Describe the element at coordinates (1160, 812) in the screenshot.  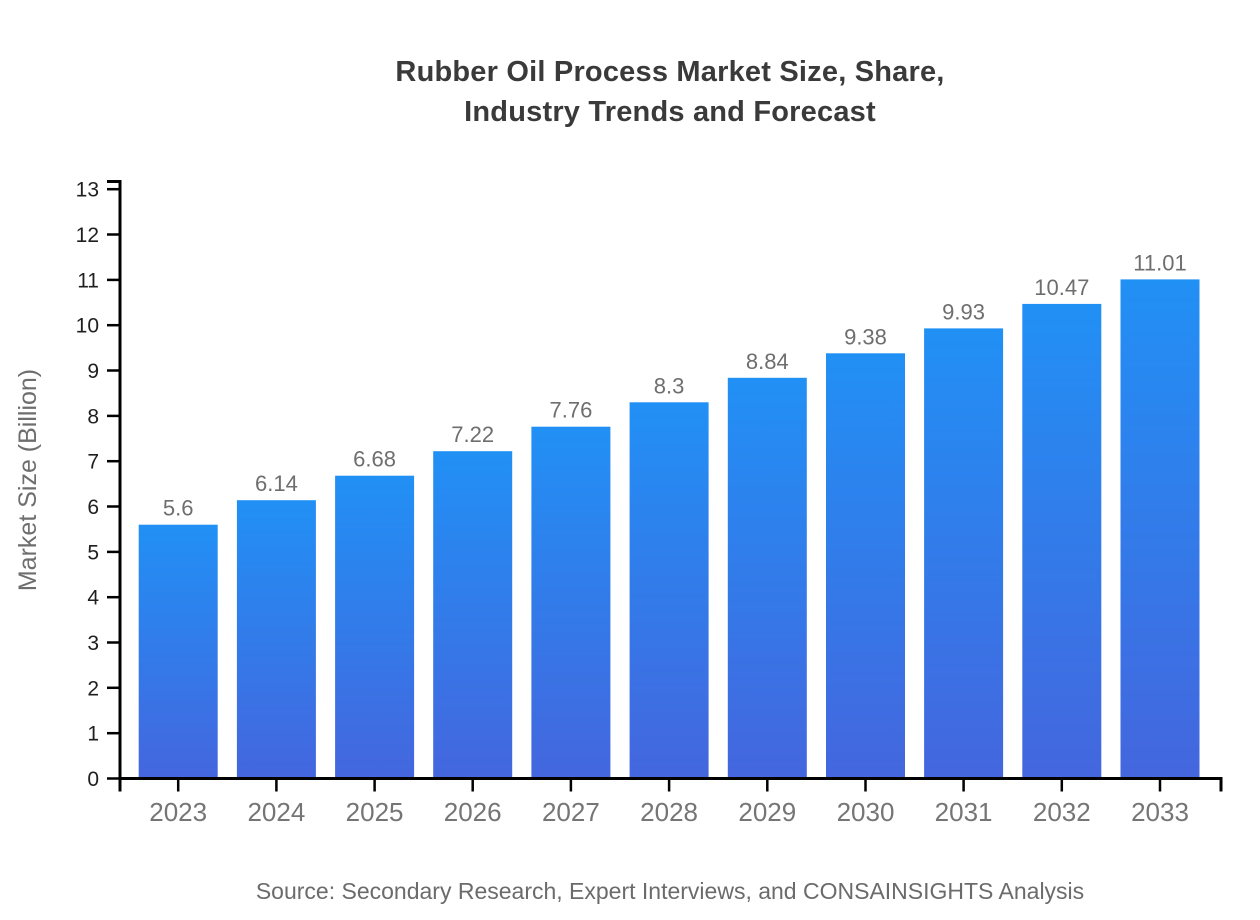
I see `x-tick-label: 2033` at that location.